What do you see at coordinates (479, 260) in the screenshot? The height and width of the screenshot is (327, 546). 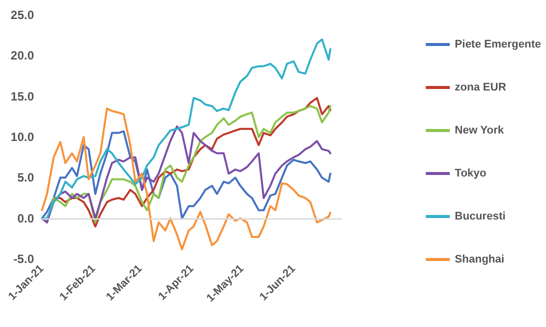 I see `legend-label: Shanghai` at bounding box center [479, 260].